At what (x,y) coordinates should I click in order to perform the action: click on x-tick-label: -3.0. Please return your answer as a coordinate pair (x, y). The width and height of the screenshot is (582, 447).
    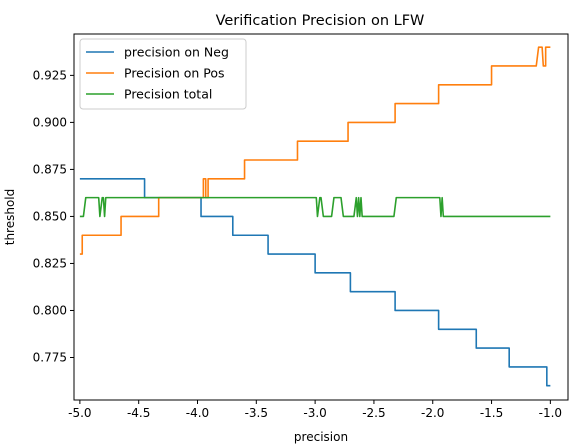
    Looking at the image, I should click on (314, 413).